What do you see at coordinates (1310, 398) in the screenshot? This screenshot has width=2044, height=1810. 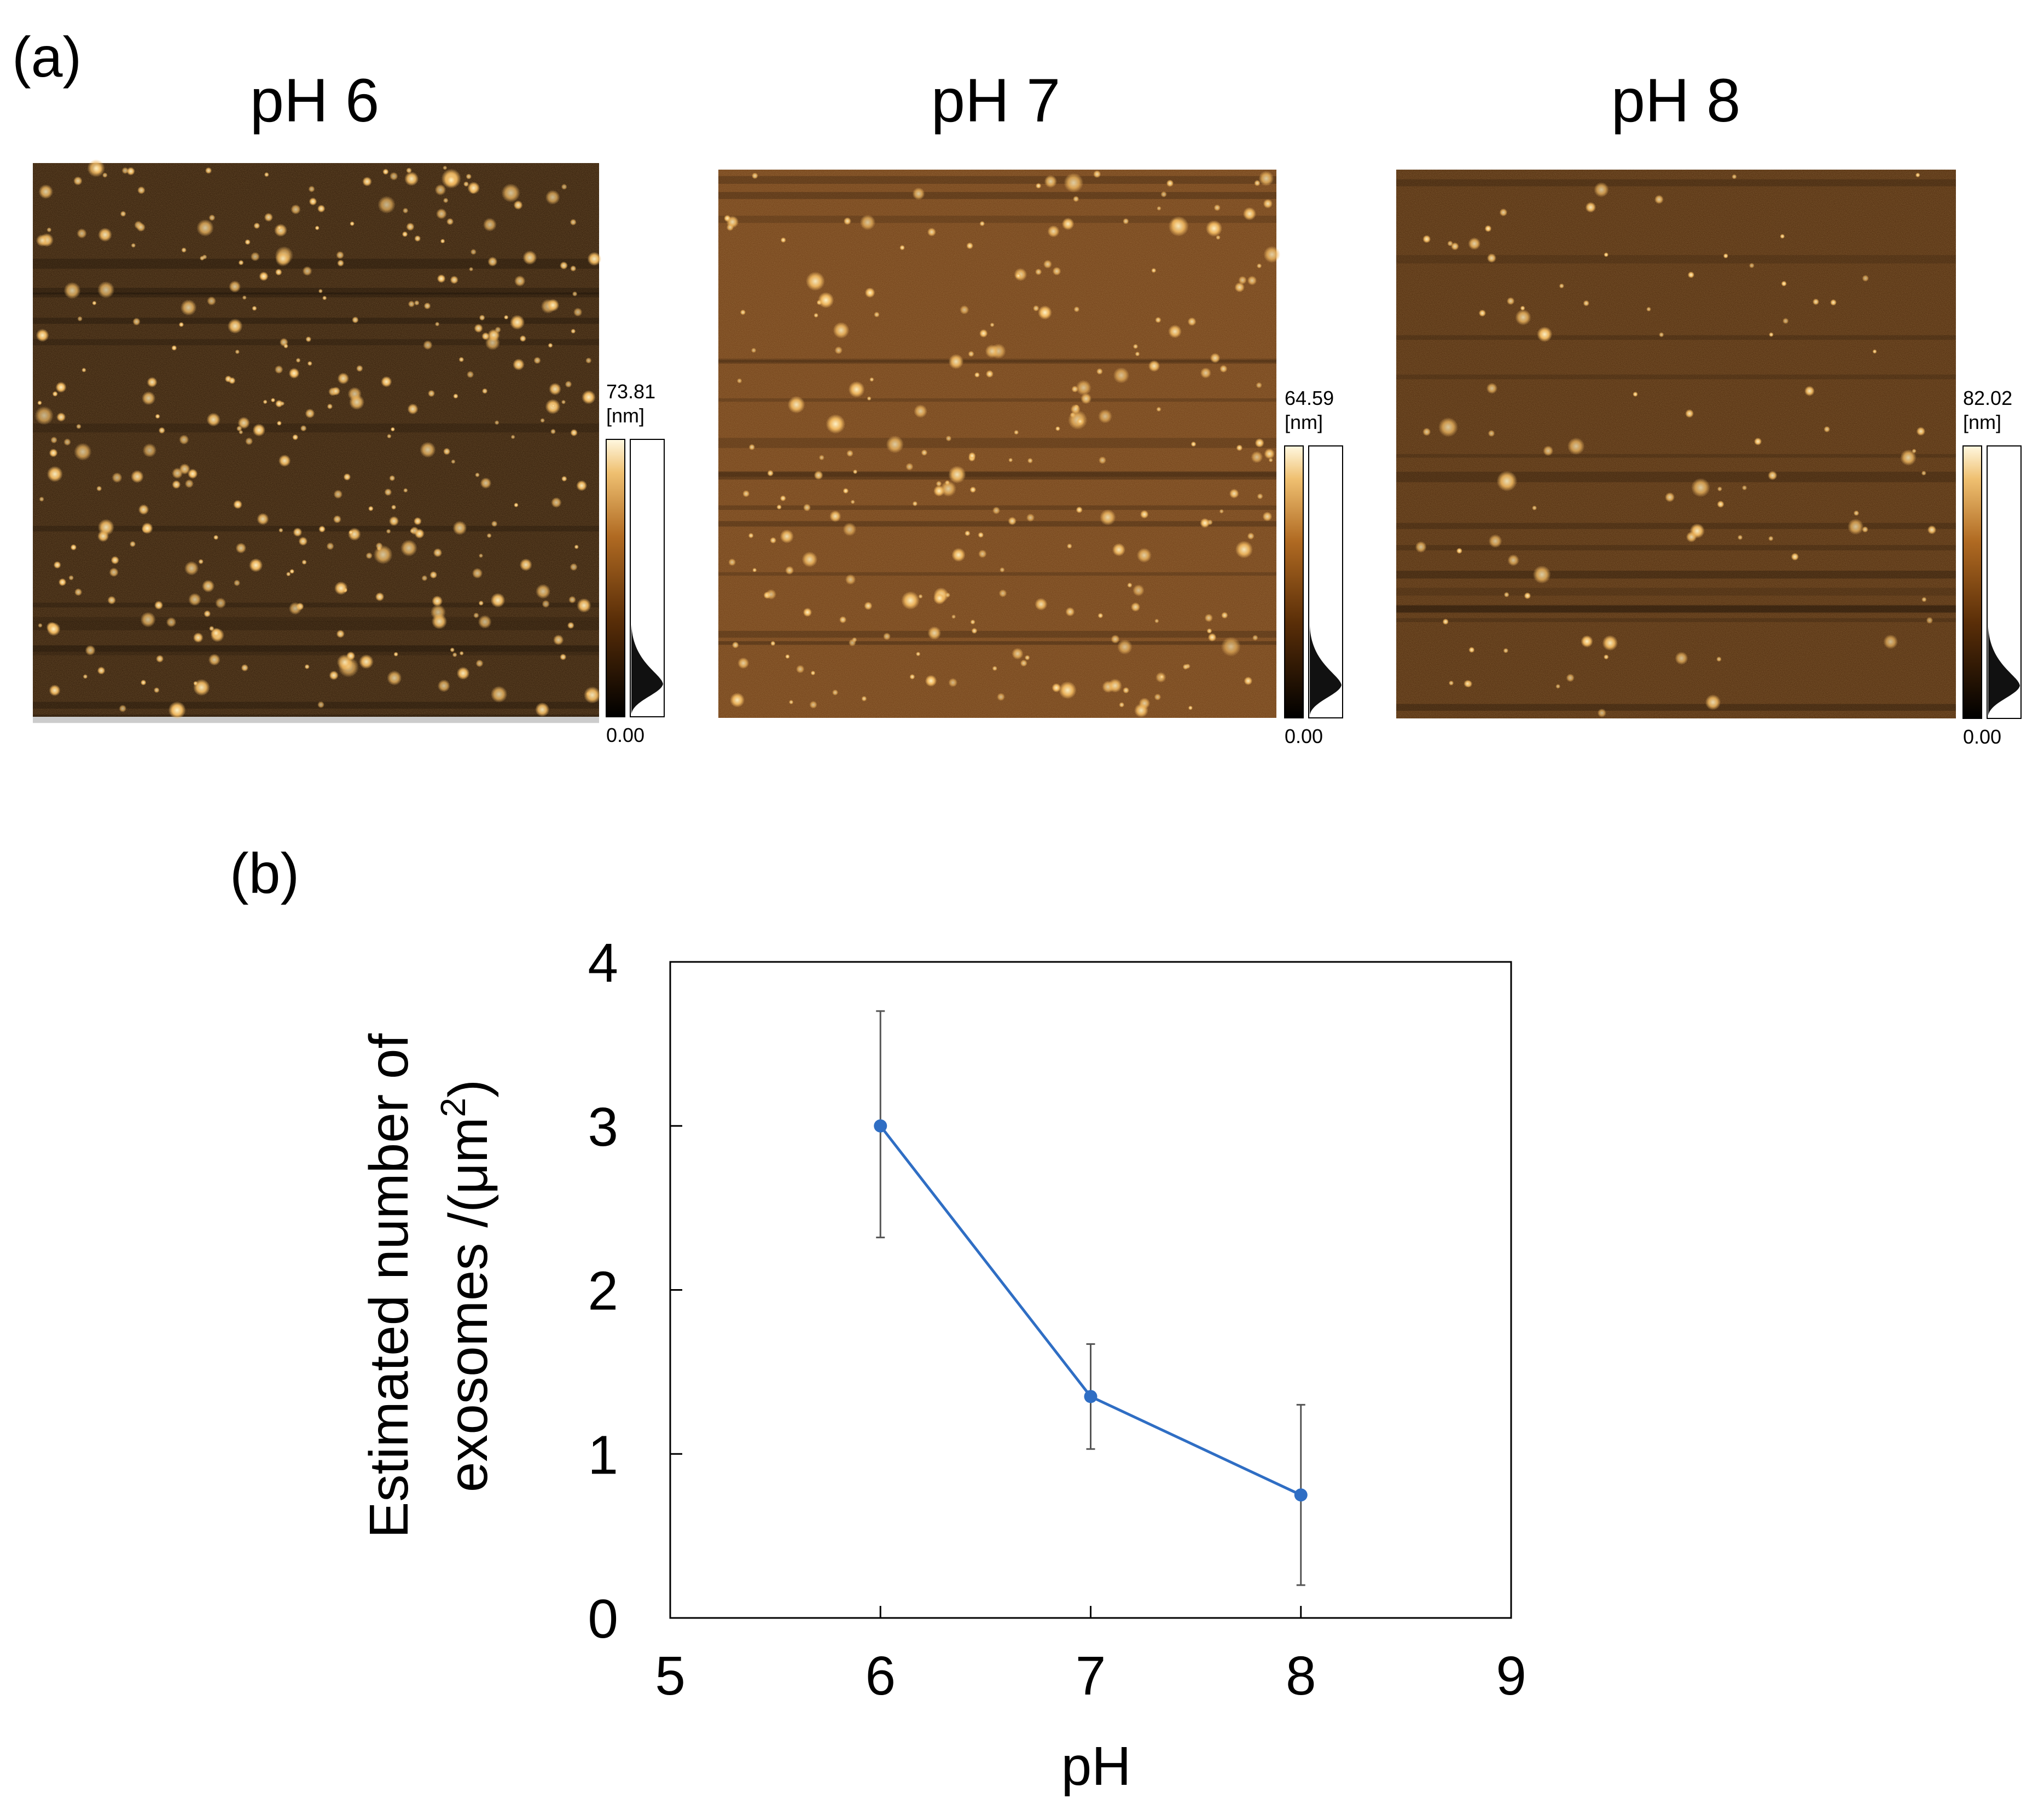 I see `colorbar-max-label: 64.59` at bounding box center [1310, 398].